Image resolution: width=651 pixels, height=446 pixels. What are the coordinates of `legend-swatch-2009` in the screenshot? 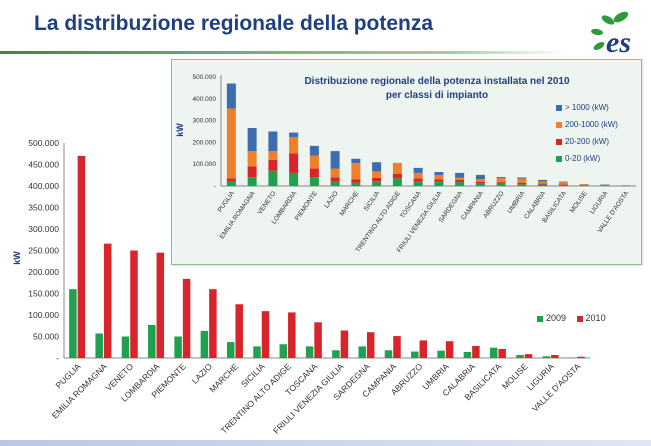 It's located at (540, 318).